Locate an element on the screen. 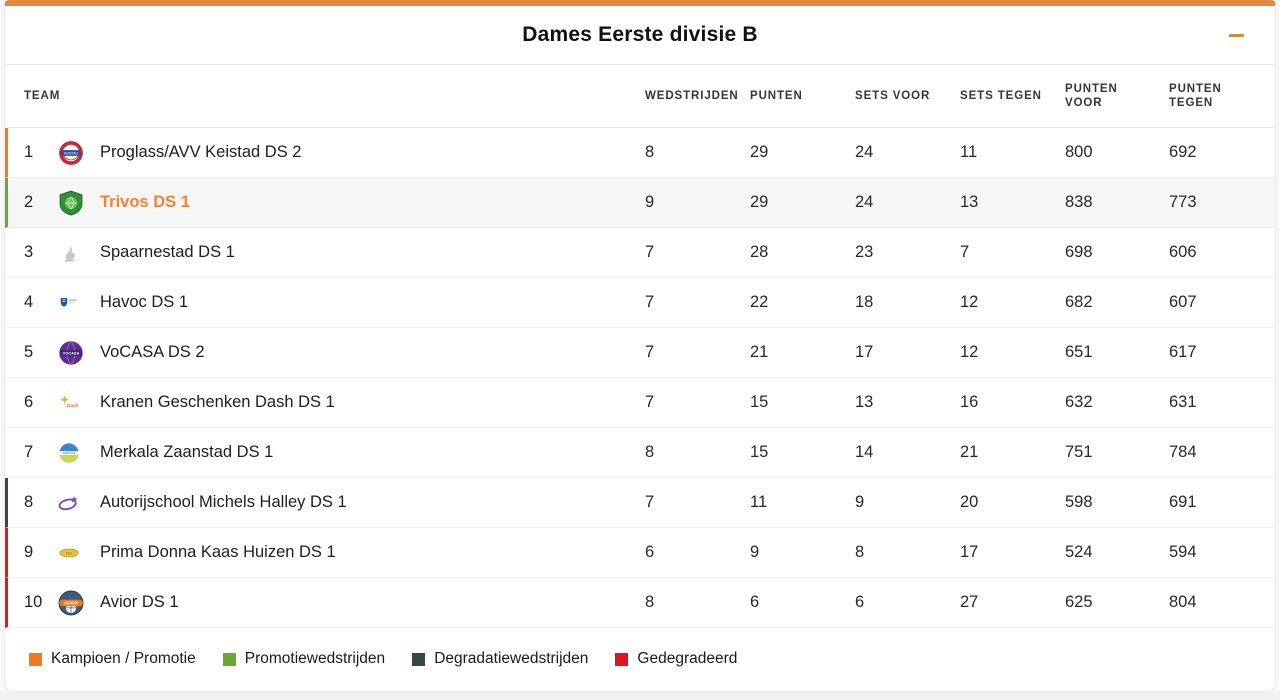  minus-icon is located at coordinates (1236, 35).